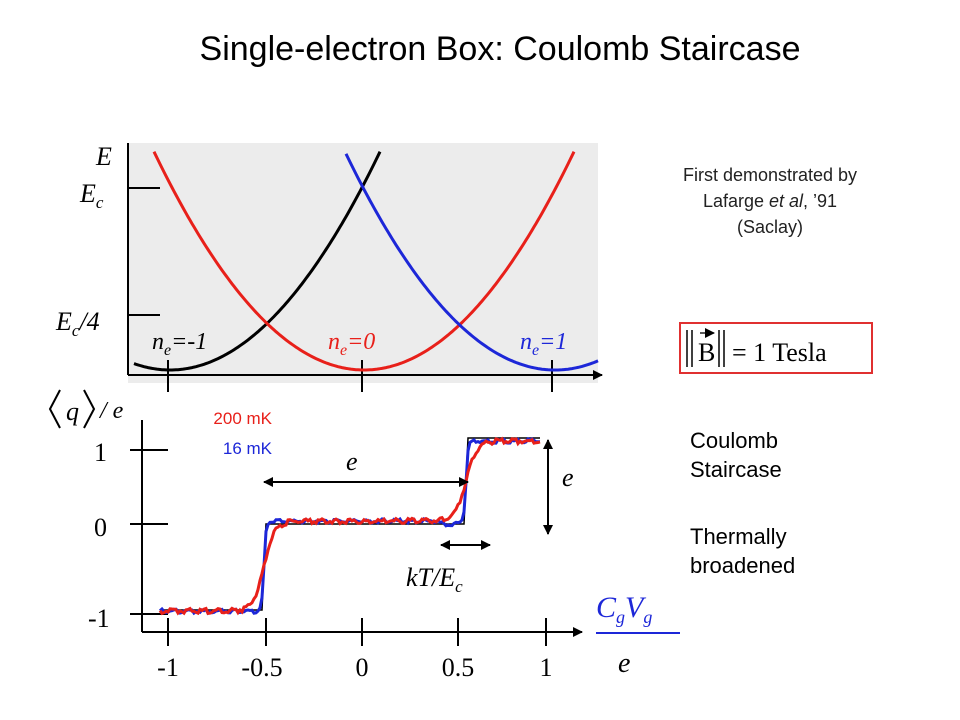  Describe the element at coordinates (248, 448) in the screenshot. I see `temp-16mk-label: 16 mK` at that location.